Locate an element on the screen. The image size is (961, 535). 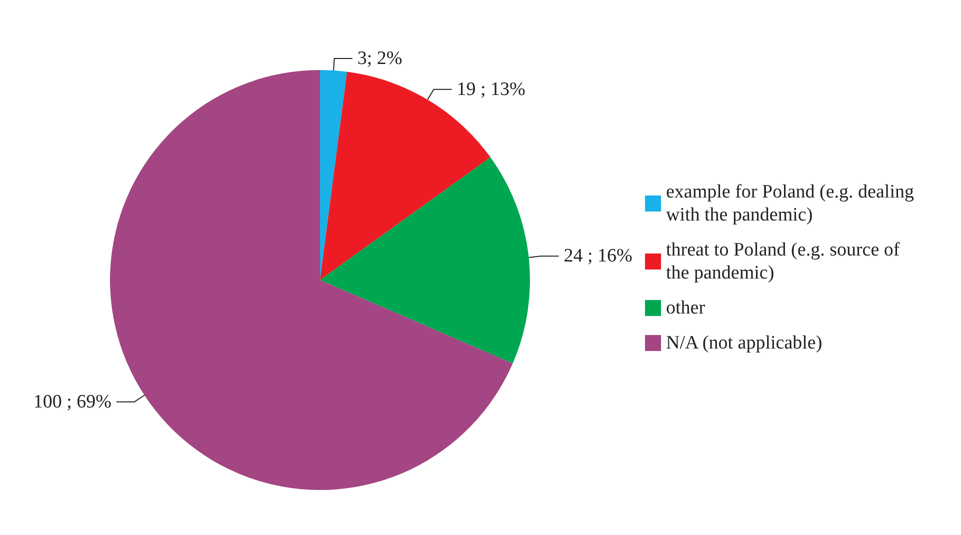
legend-label: other is located at coordinates (686, 308).